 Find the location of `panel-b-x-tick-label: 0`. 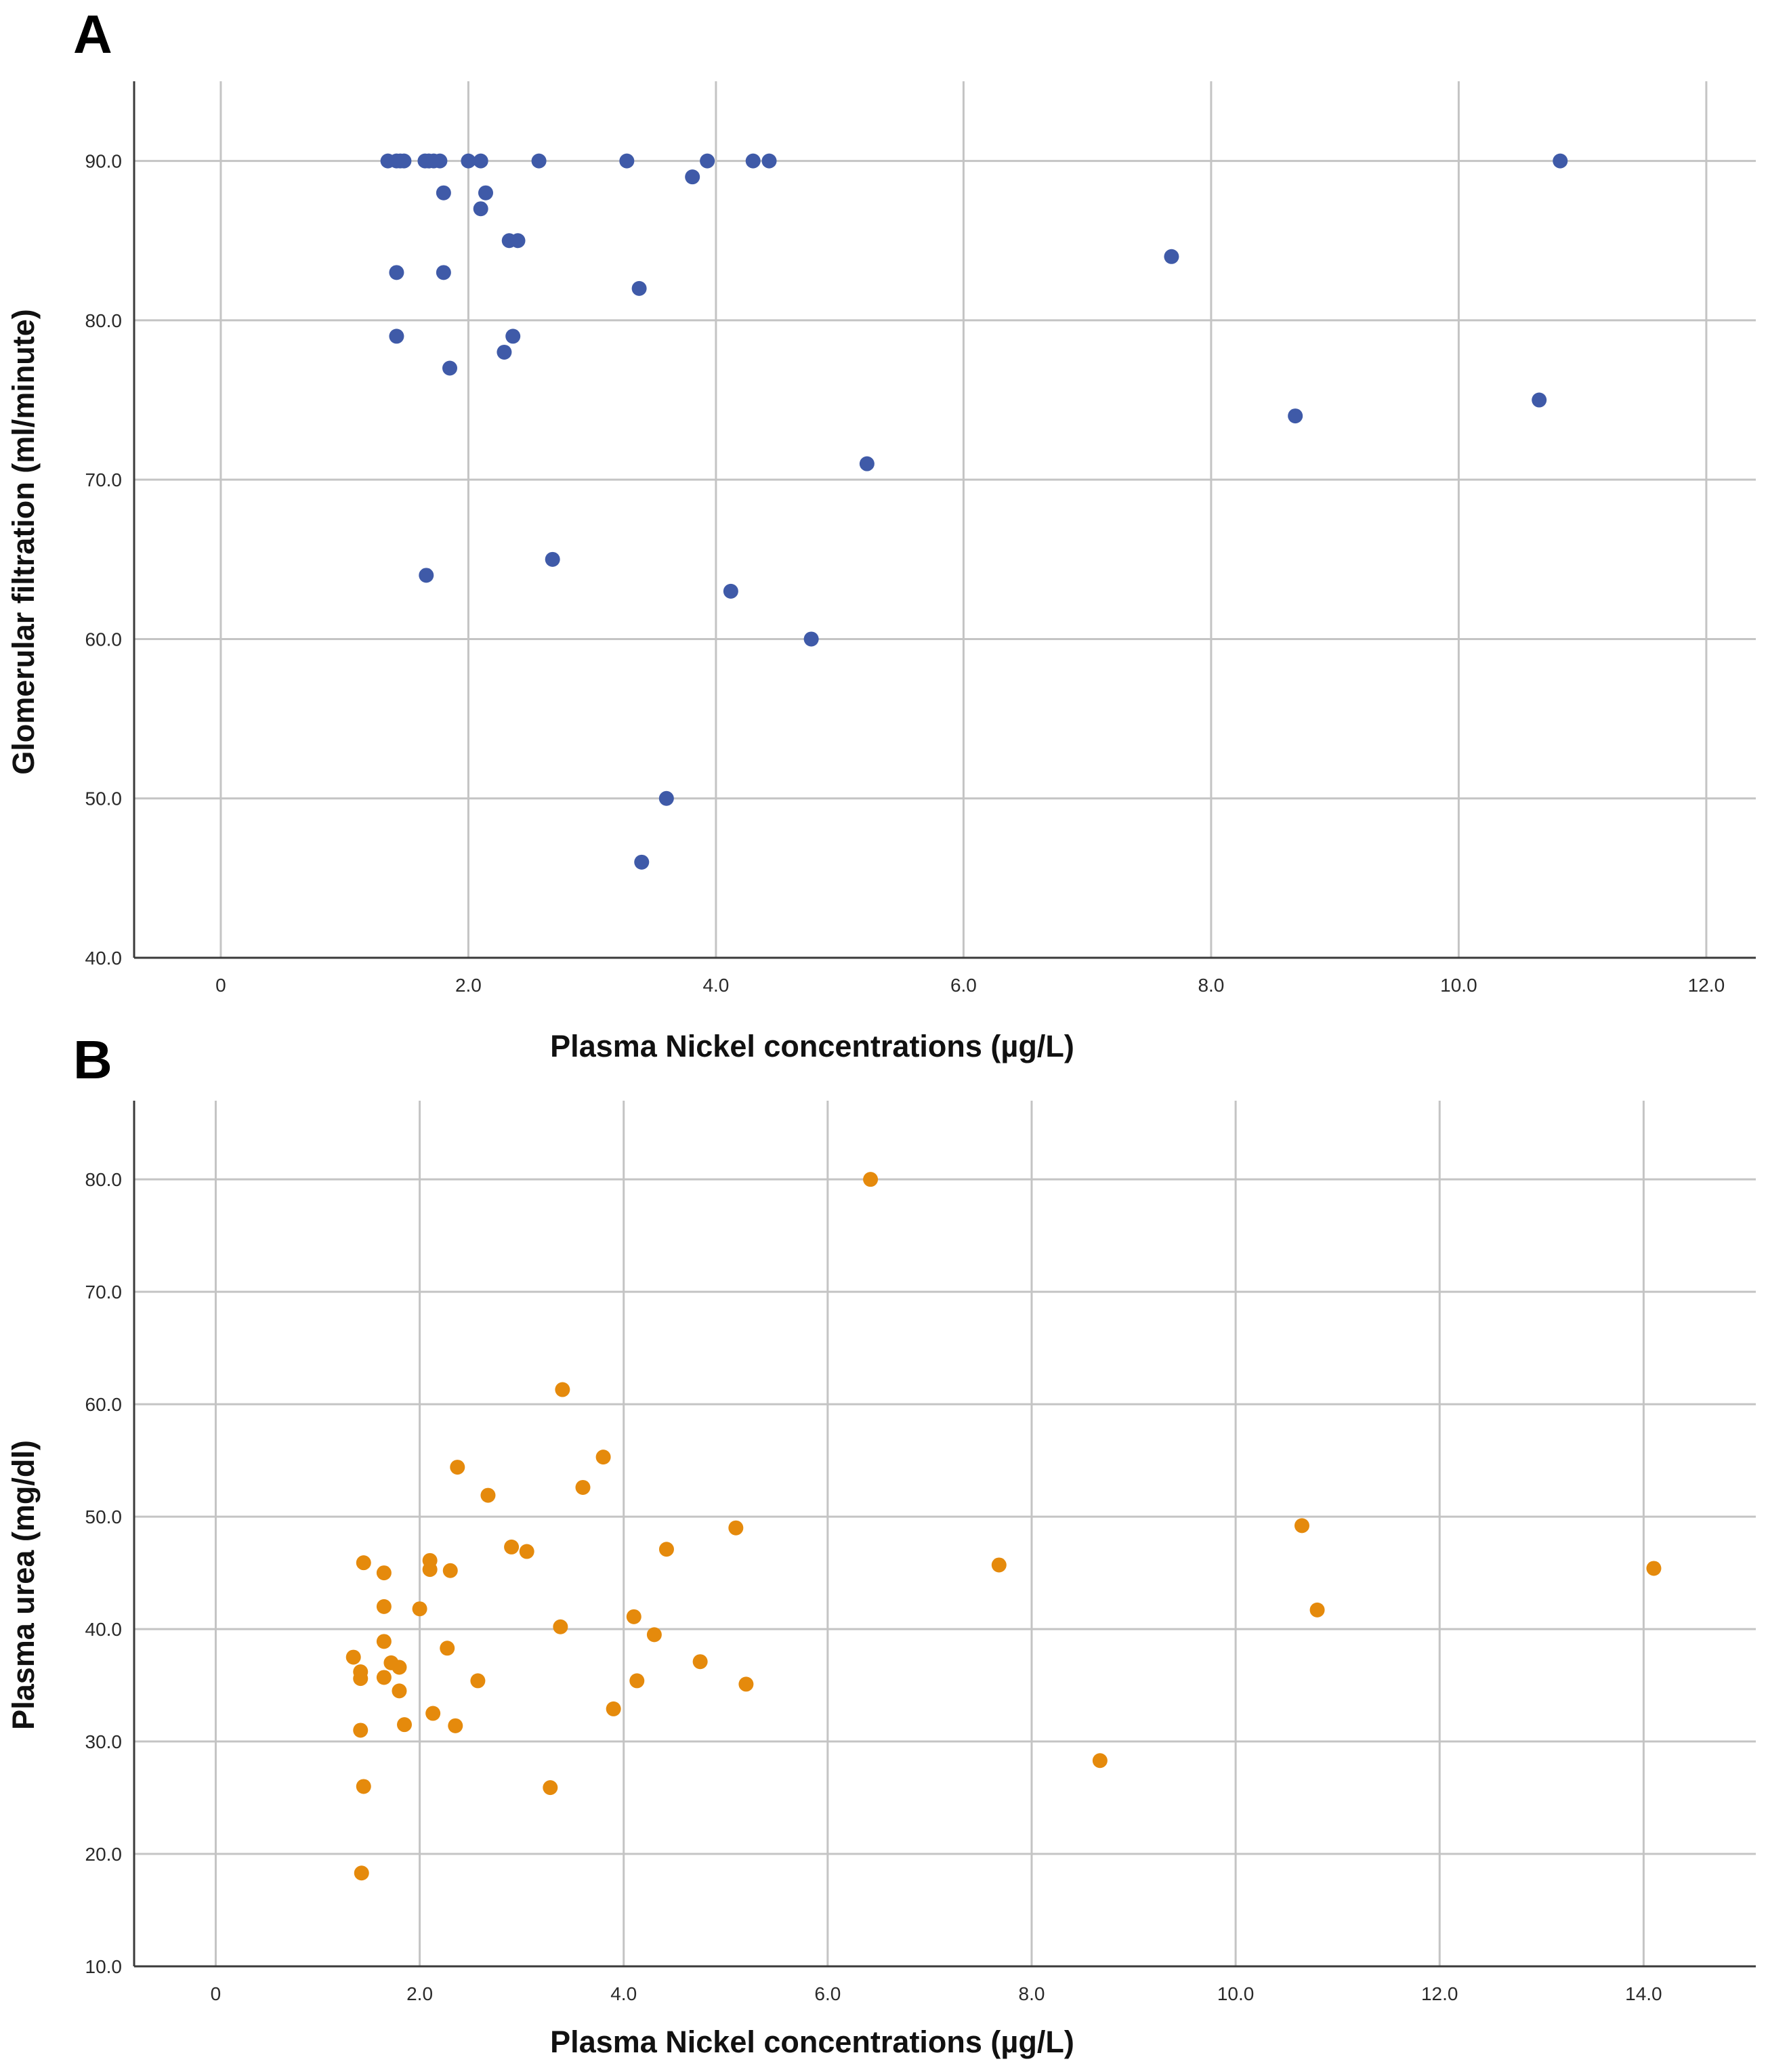

panel-b-x-tick-label: 0 is located at coordinates (217, 1993).